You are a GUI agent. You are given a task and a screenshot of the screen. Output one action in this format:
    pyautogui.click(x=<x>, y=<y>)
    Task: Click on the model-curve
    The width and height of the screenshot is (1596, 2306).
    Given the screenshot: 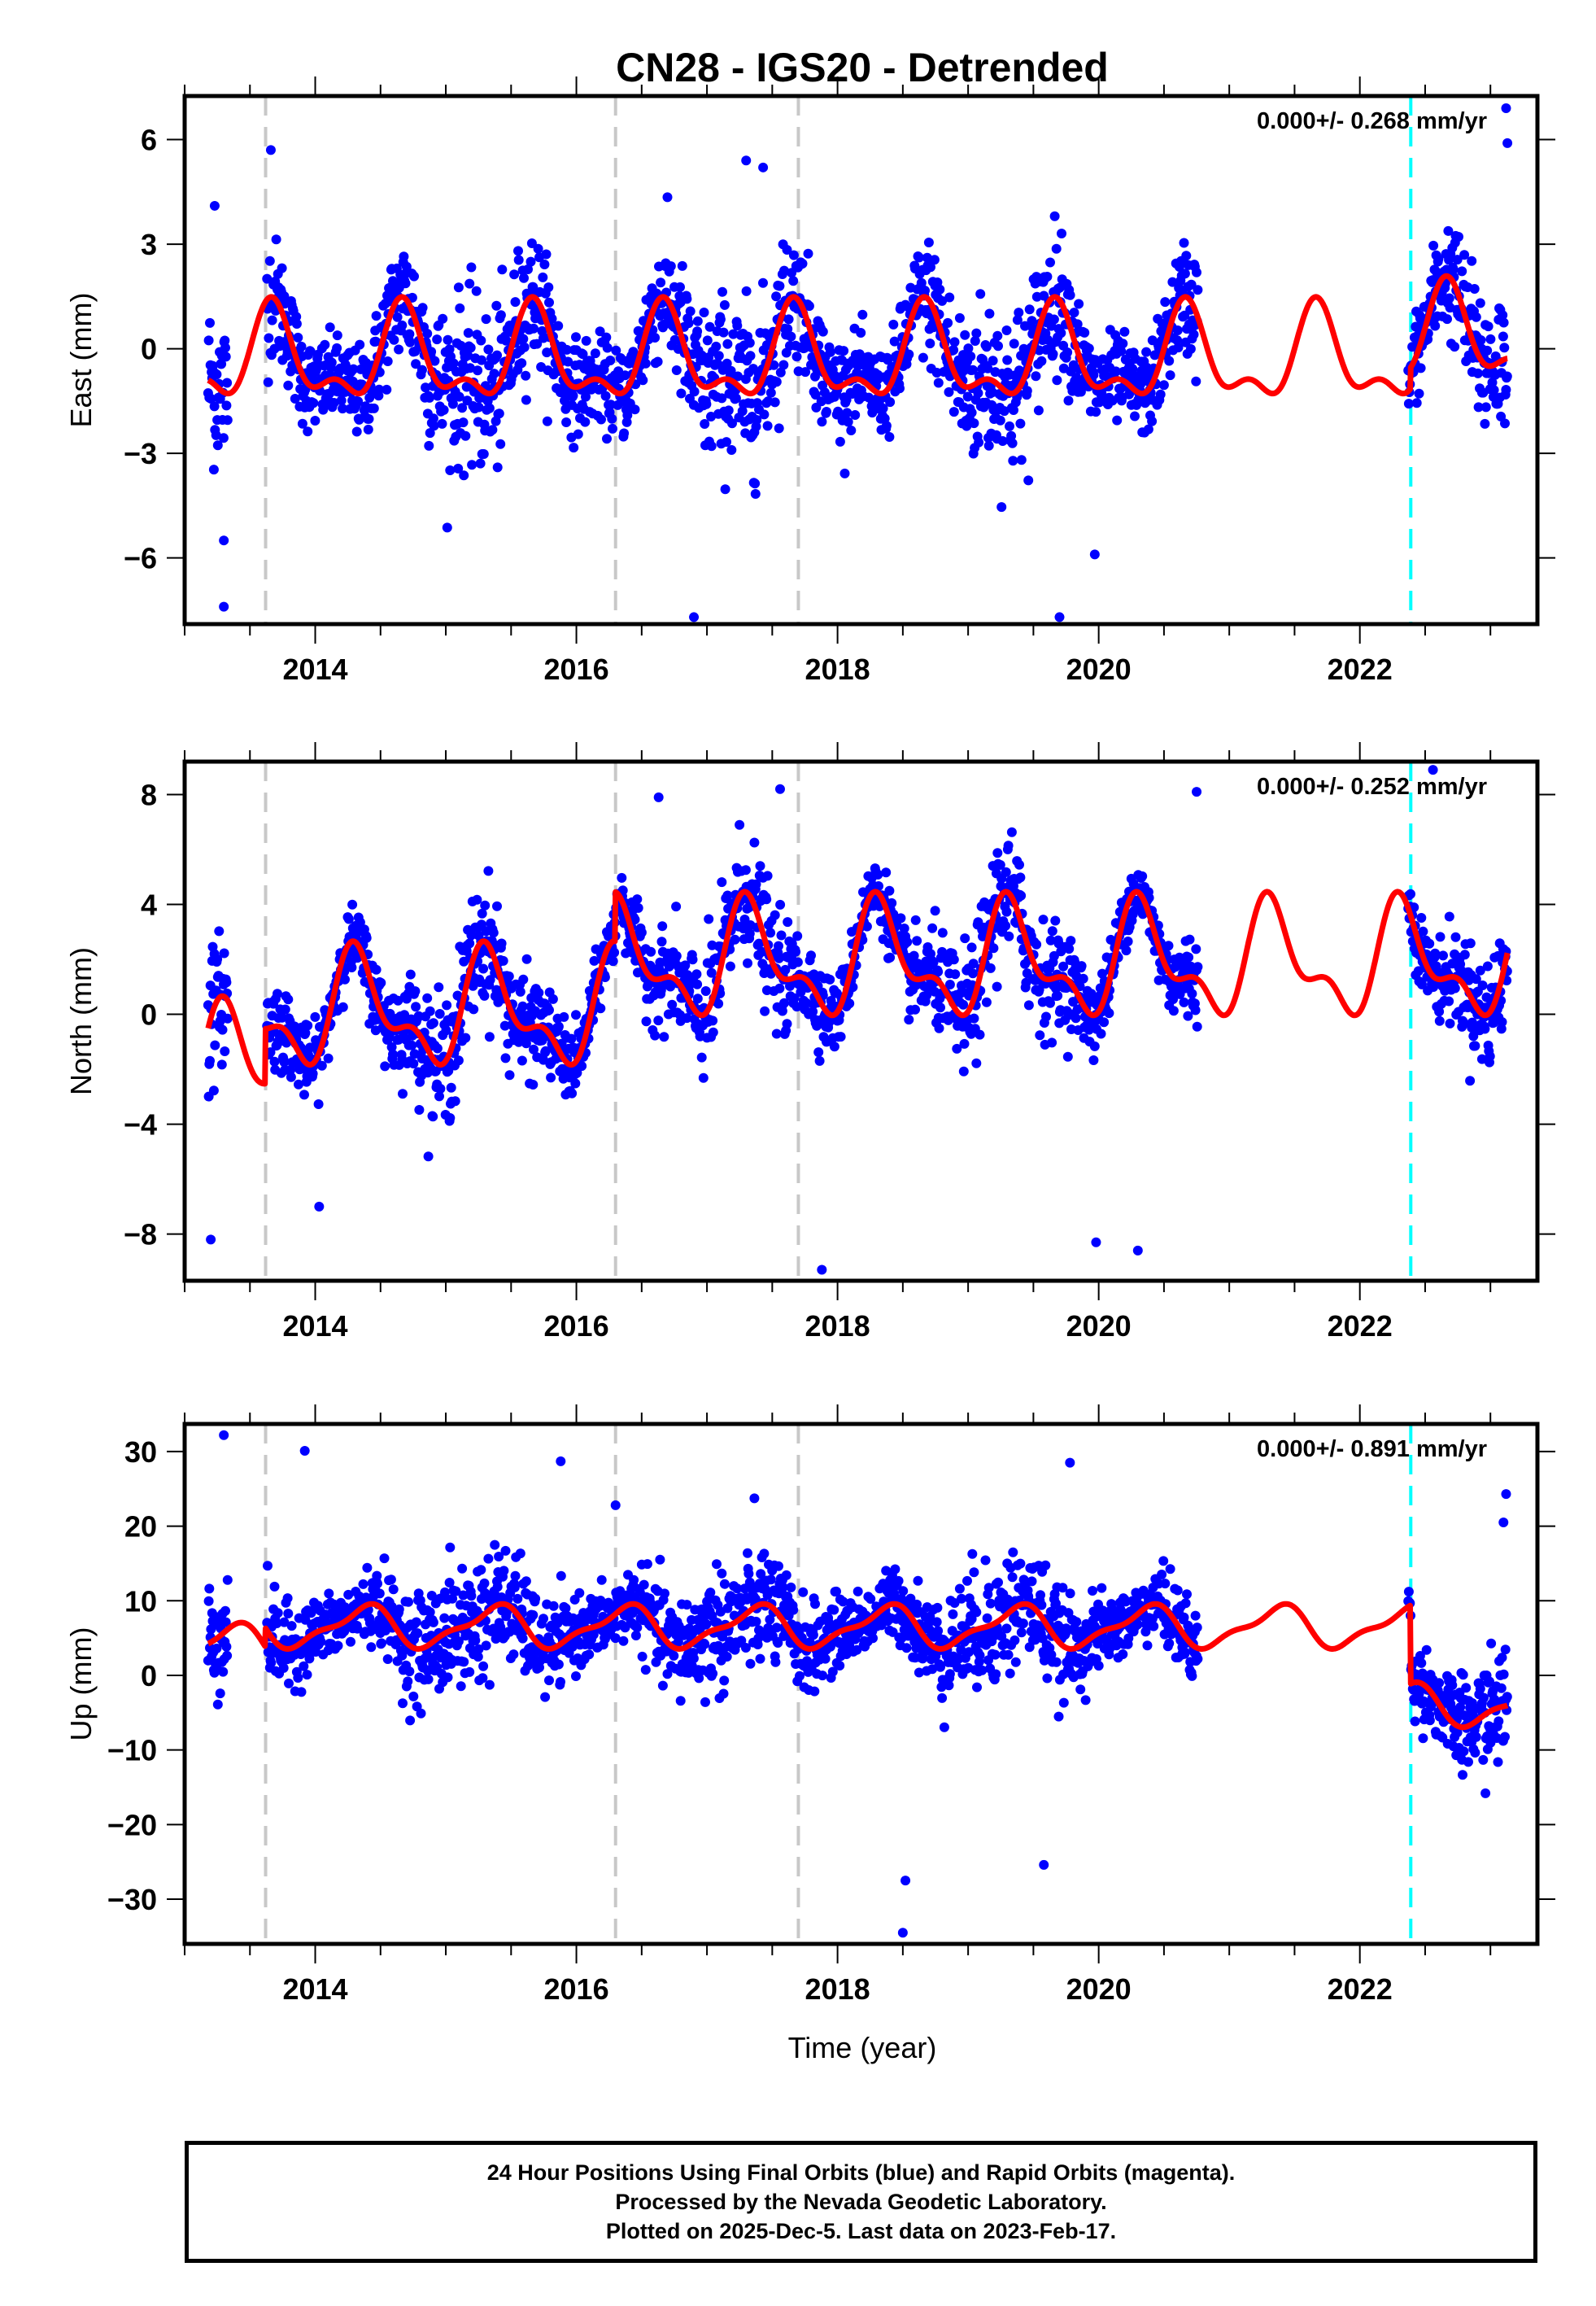 What is the action you would take?
    pyautogui.click(x=858, y=988)
    